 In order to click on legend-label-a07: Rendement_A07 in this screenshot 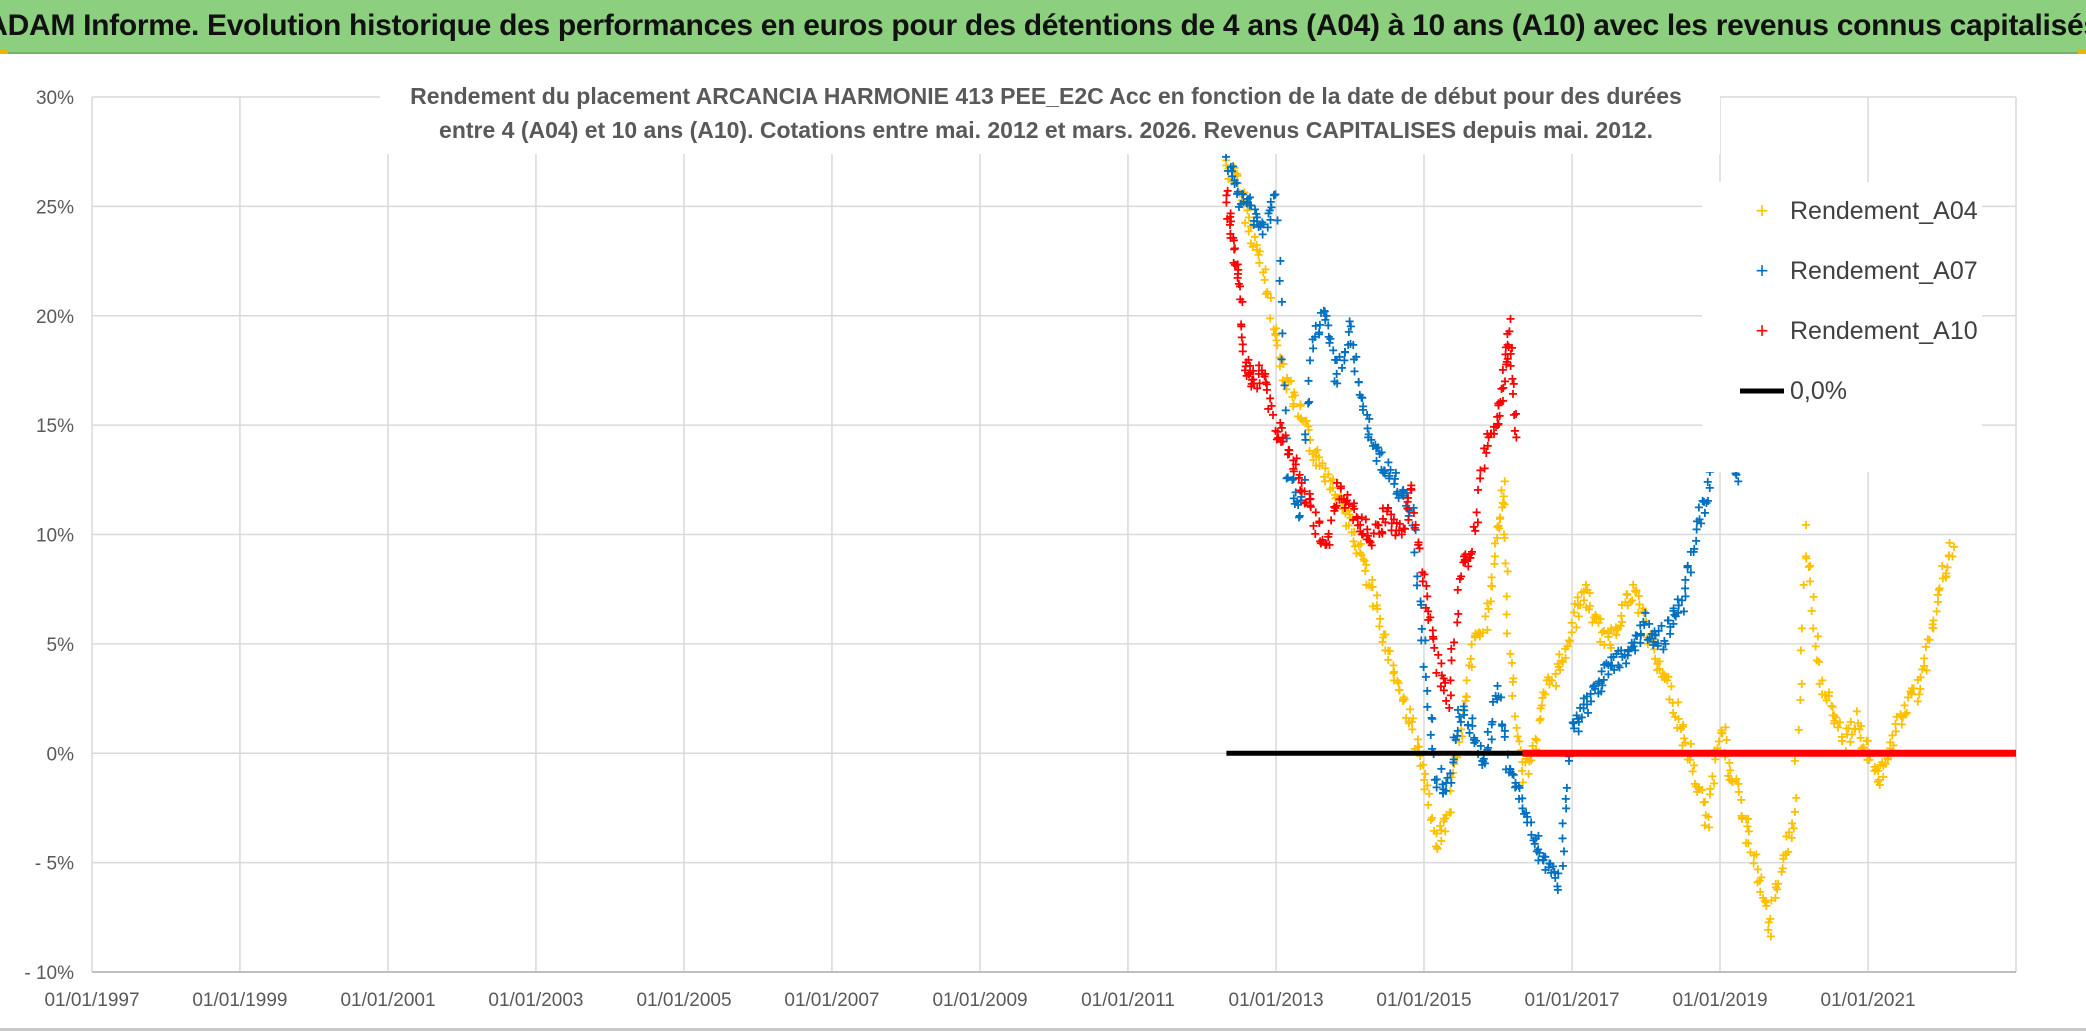, I will do `click(1884, 271)`.